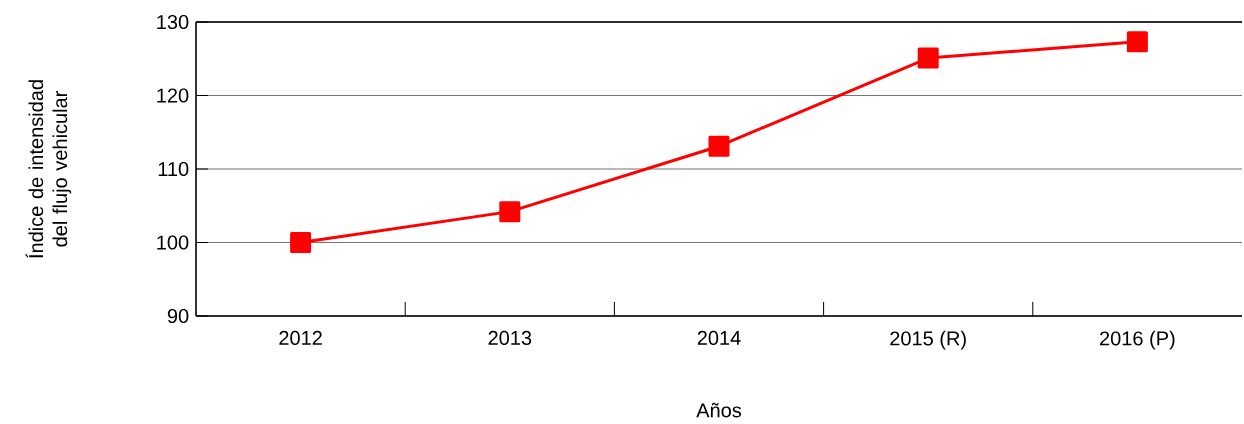  Describe the element at coordinates (48, 169) in the screenshot. I see `y-axis-title: Índice de intensidad del flujo vehicular` at that location.